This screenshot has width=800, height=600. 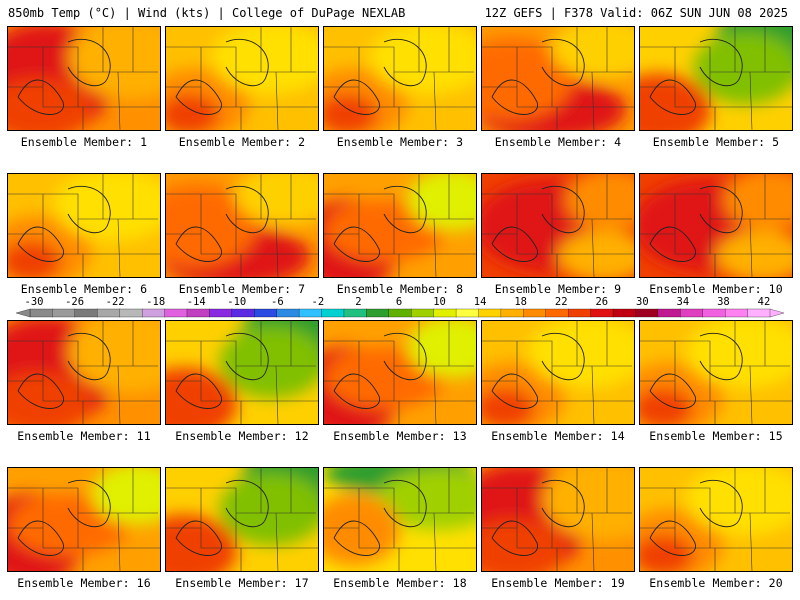 What do you see at coordinates (558, 583) in the screenshot?
I see `ensemble-member-label: Ensemble Member: 19` at bounding box center [558, 583].